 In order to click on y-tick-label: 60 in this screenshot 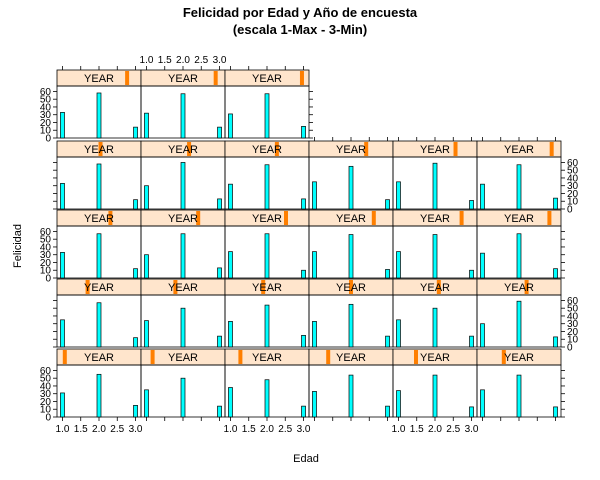, I will do `click(46, 232)`.